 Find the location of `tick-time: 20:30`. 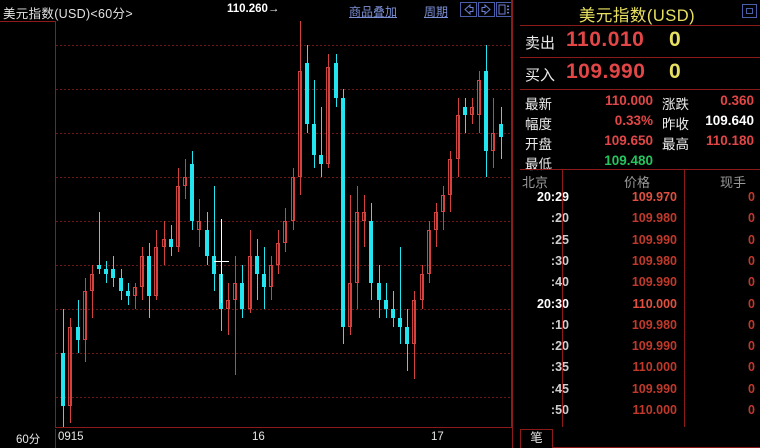

tick-time: 20:30 is located at coordinates (553, 303).